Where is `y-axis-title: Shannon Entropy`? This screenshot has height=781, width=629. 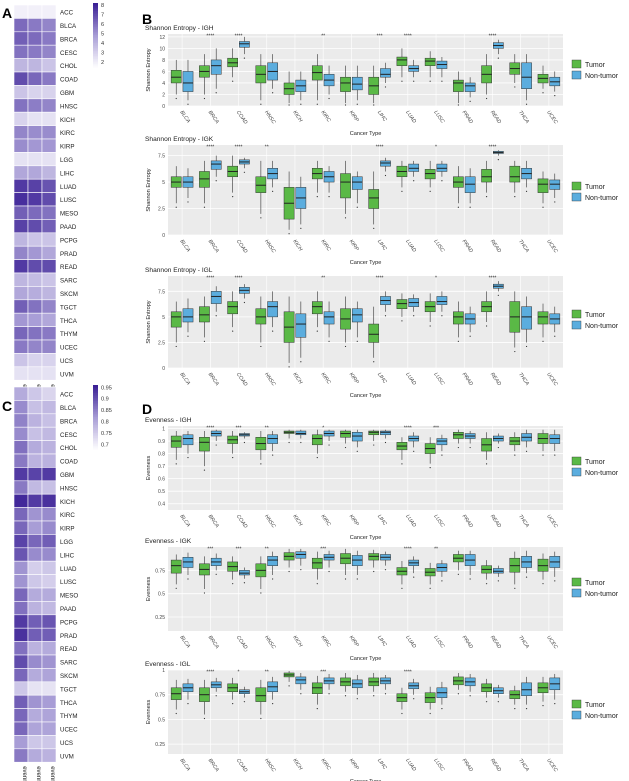
y-axis-title: Shannon Entropy is located at coordinates (149, 189).